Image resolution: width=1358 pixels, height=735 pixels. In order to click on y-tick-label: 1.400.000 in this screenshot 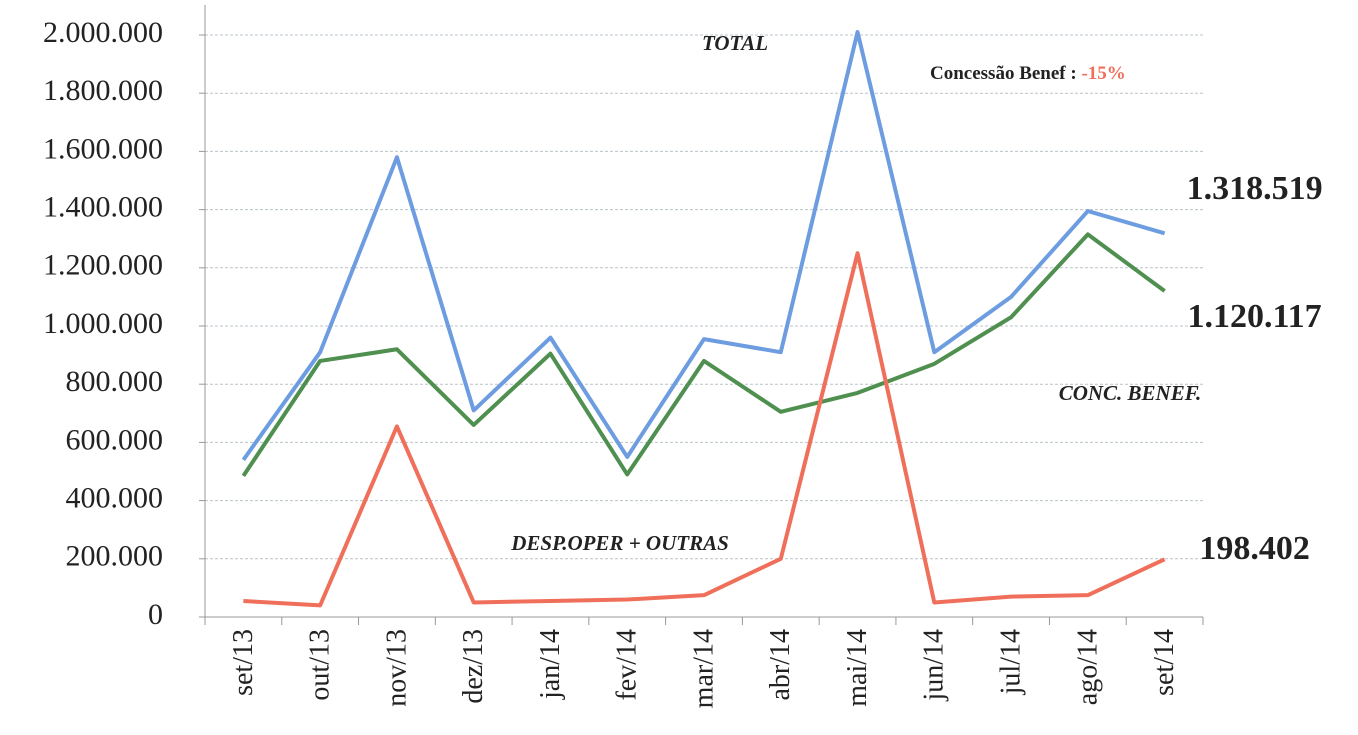, I will do `click(103, 206)`.